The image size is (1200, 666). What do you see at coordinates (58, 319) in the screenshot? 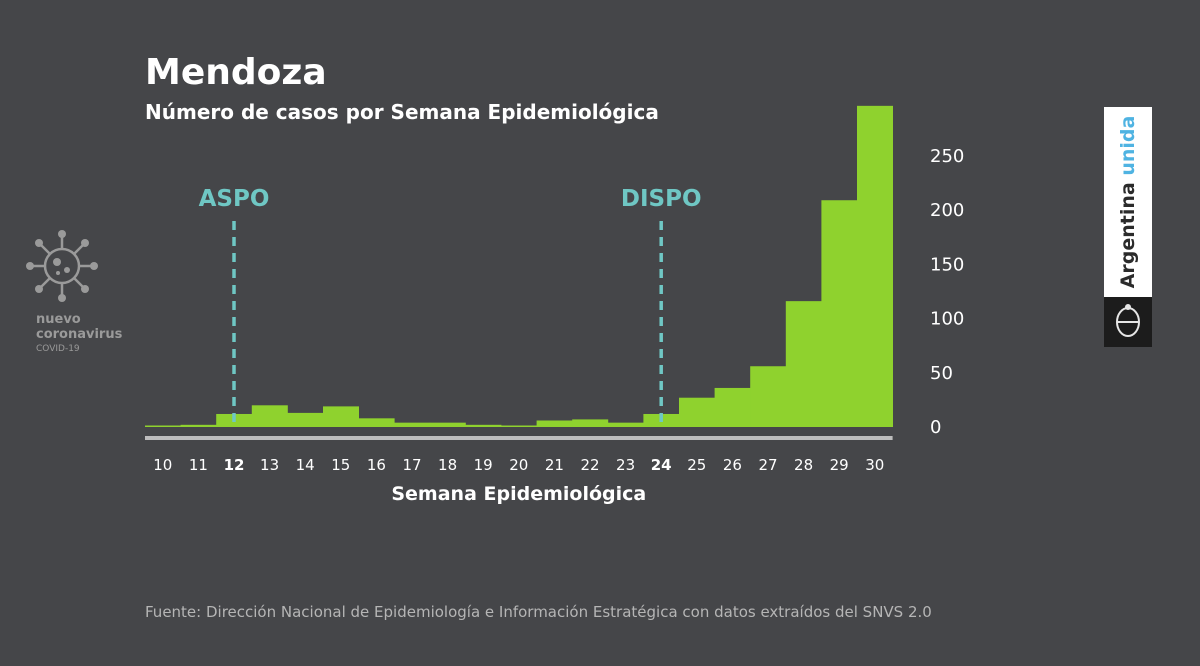
I see `brand-line-1: nuevo` at bounding box center [58, 319].